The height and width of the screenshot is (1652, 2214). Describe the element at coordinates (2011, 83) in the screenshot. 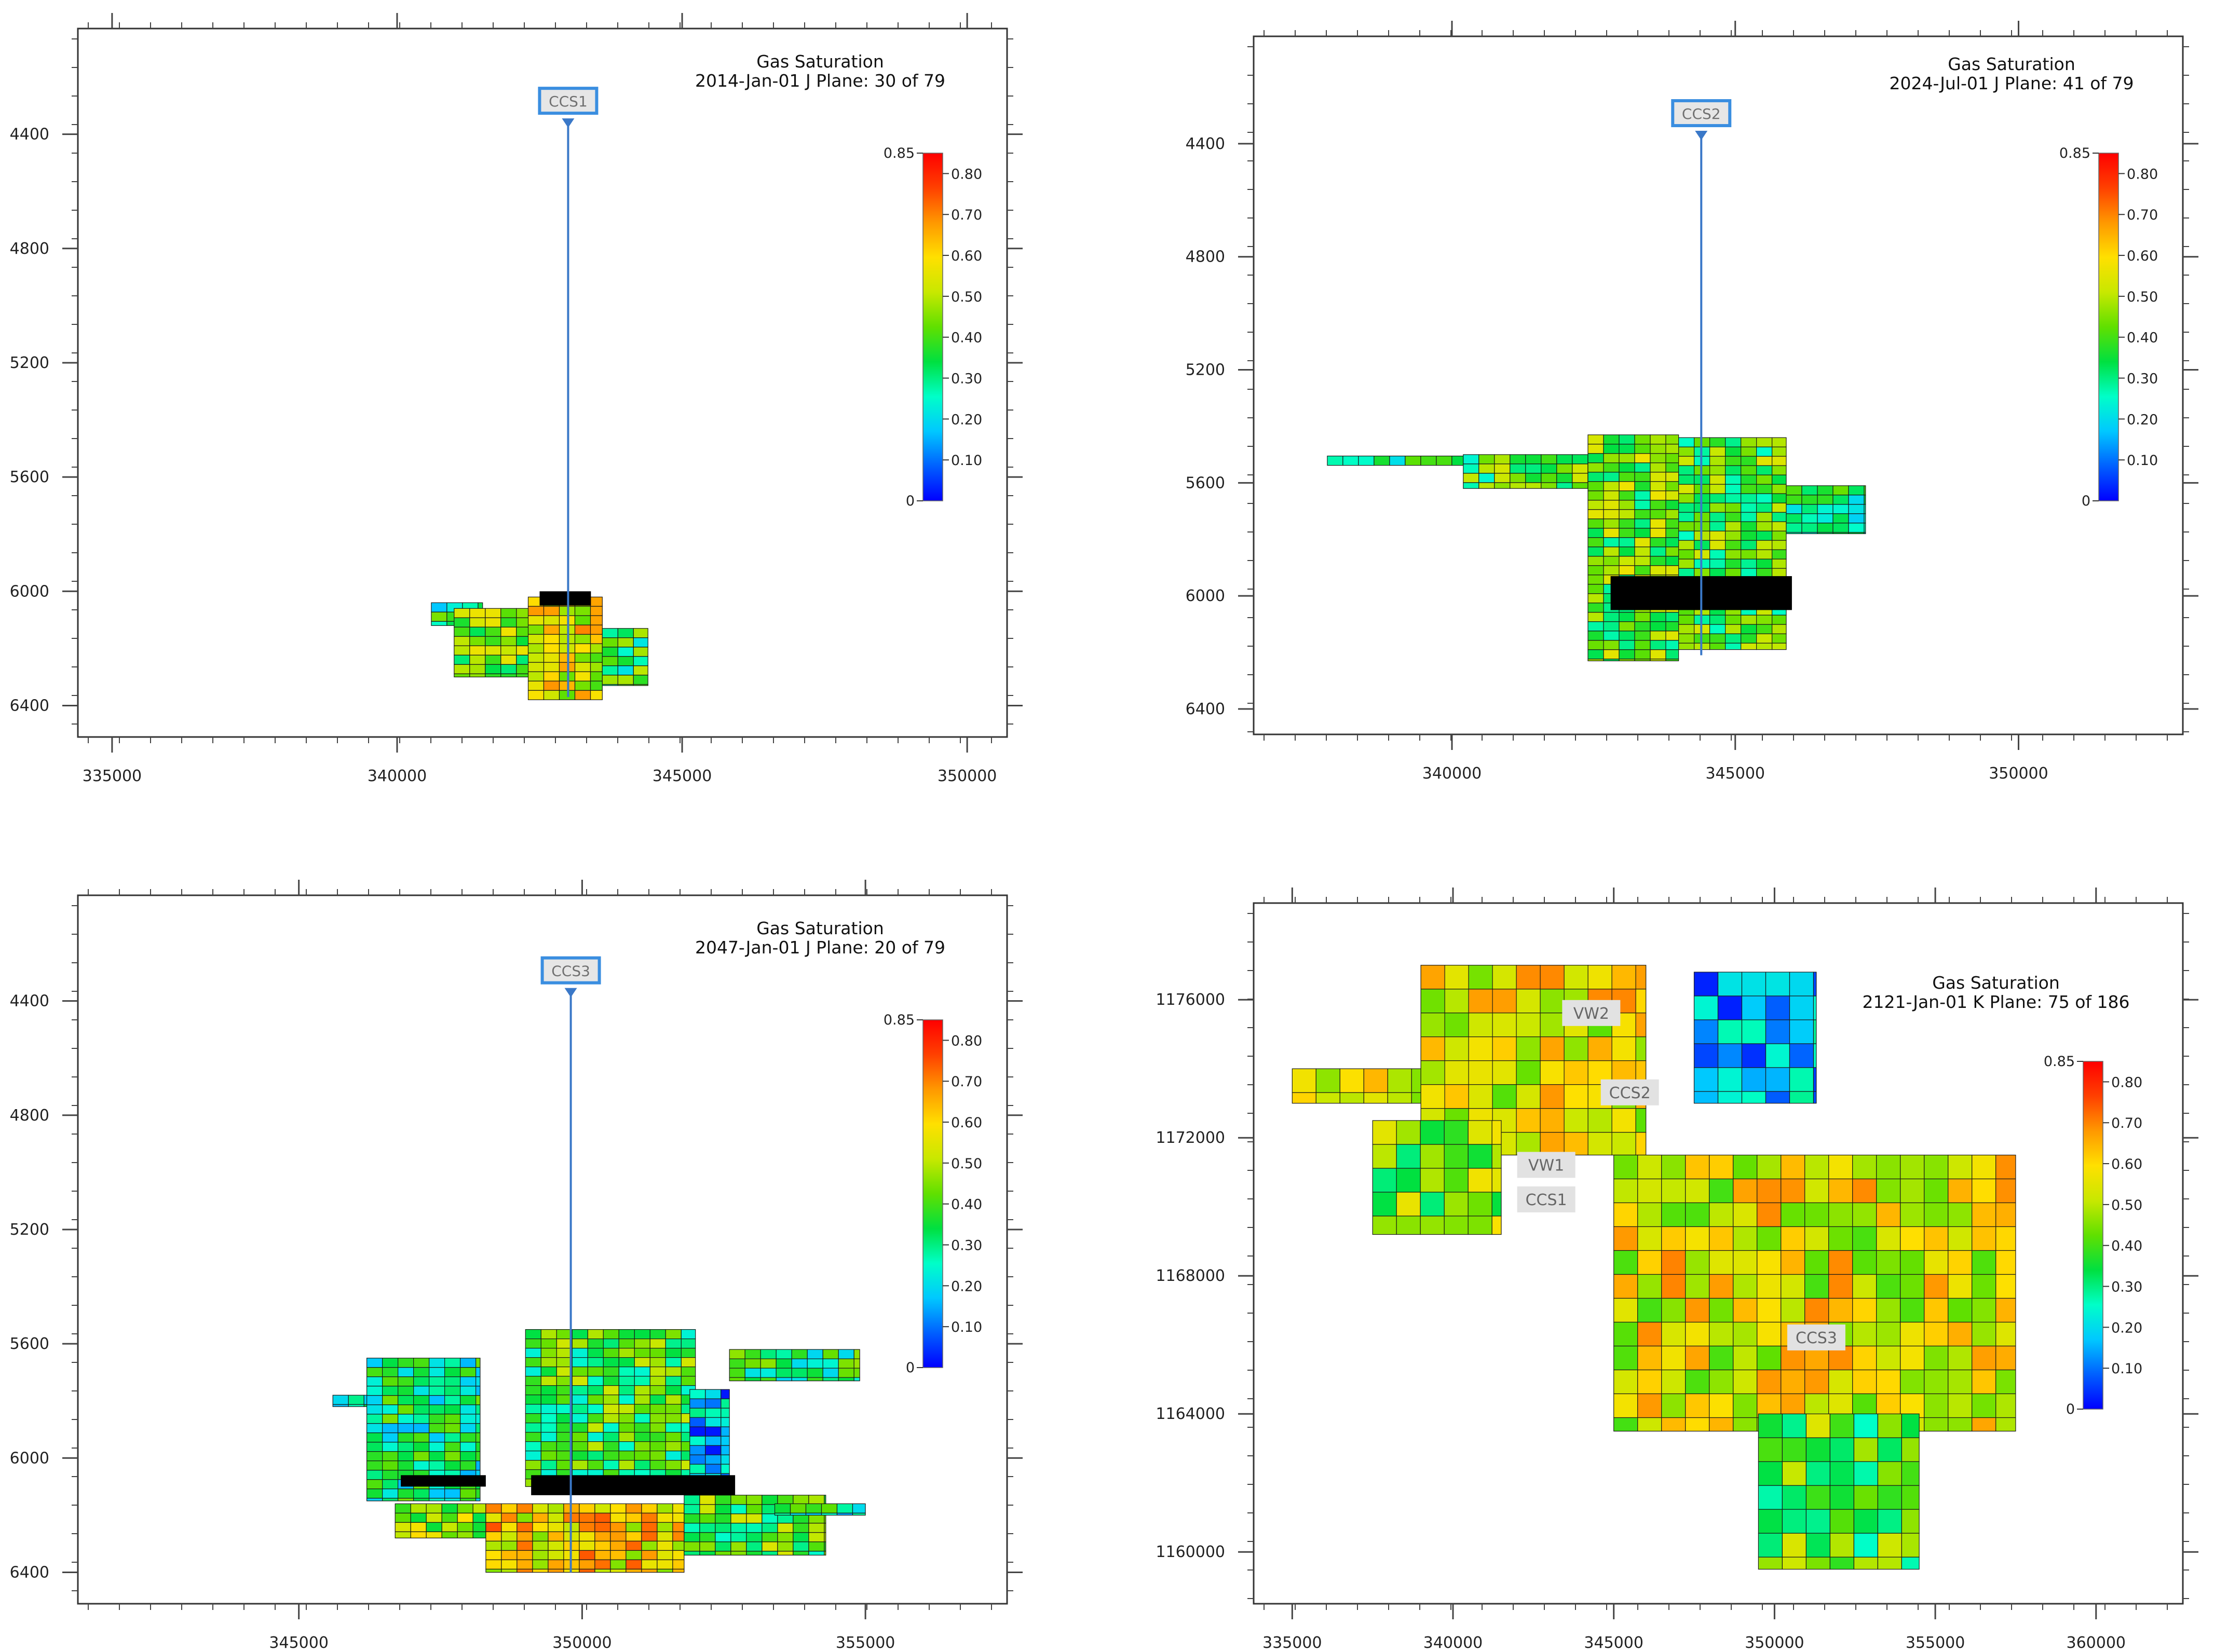

I see `chart-subtitle: 2024-Jul-01 J Plane: 41 of 79` at that location.